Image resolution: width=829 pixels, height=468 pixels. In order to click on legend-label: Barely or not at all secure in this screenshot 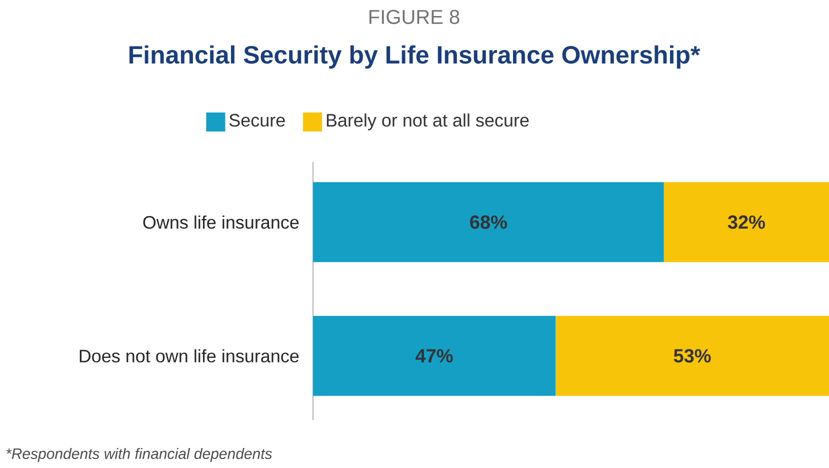, I will do `click(427, 121)`.